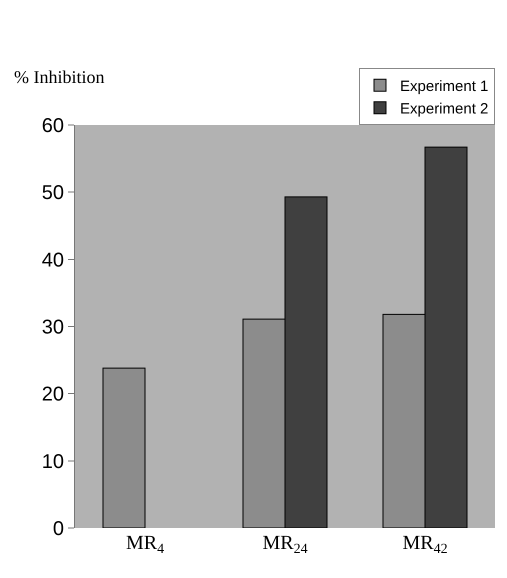 This screenshot has height=578, width=507. What do you see at coordinates (444, 109) in the screenshot?
I see `legend-label: Experiment 2` at bounding box center [444, 109].